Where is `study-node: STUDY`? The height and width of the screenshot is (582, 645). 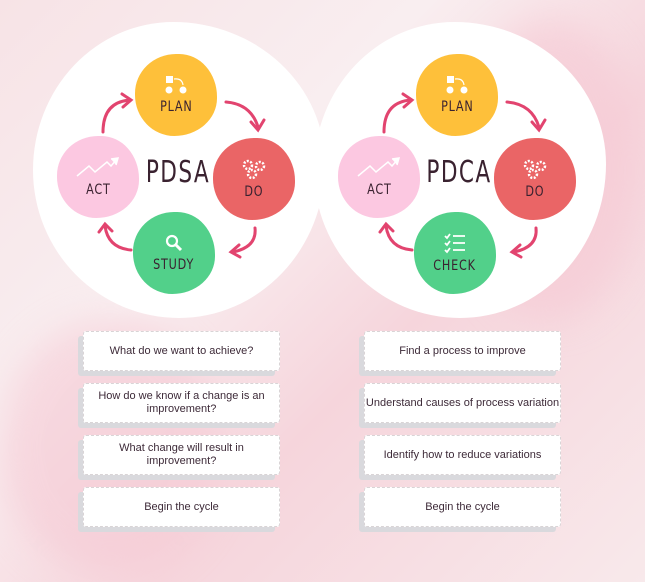
study-node: STUDY is located at coordinates (174, 253).